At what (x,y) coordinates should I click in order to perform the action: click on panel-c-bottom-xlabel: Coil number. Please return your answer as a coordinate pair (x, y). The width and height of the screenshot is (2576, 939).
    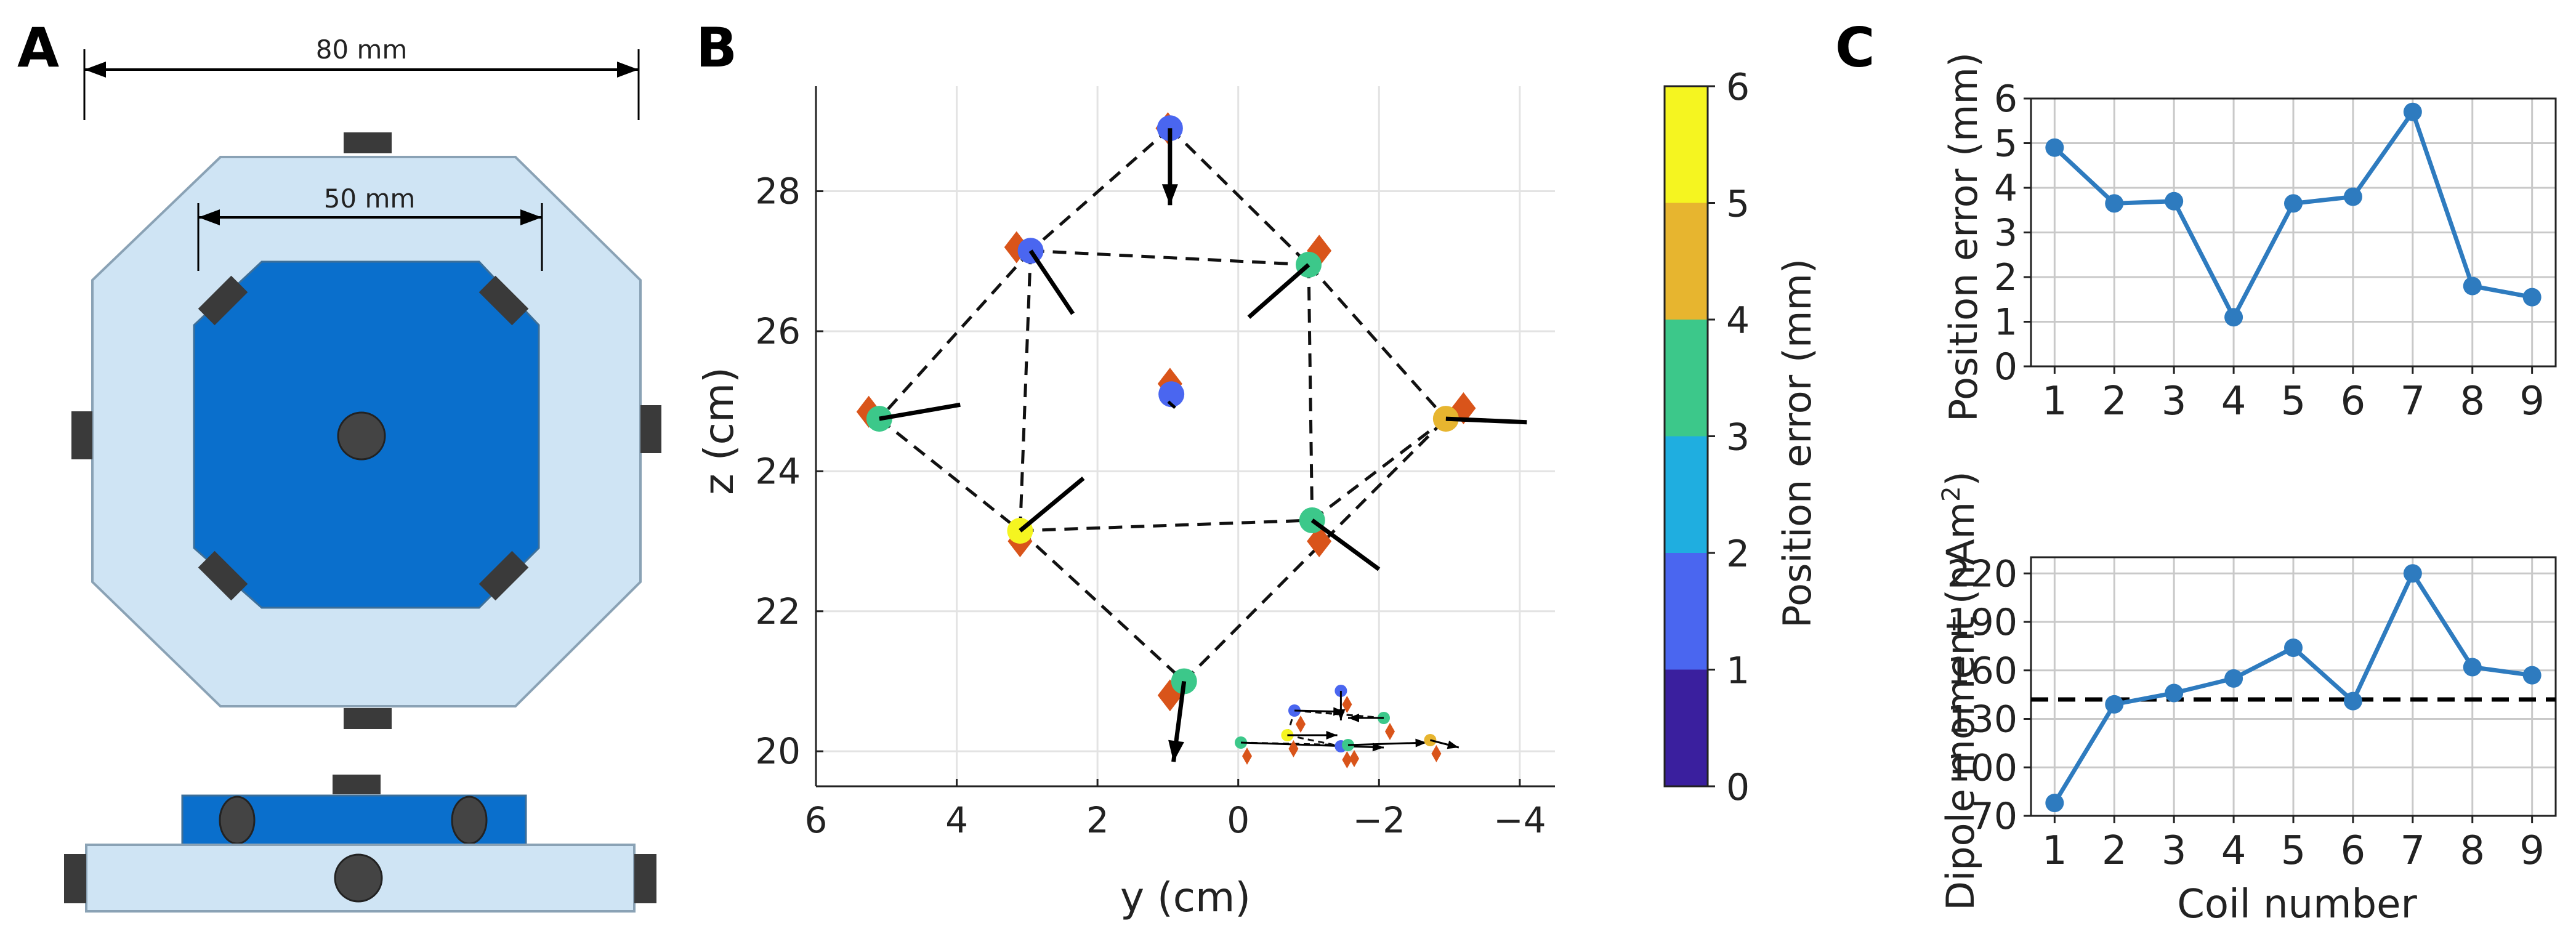
    Looking at the image, I should click on (2297, 904).